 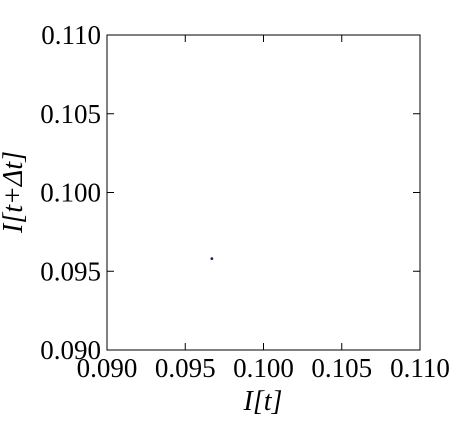 I want to click on y-tick-label: 0.105, so click(x=70, y=114).